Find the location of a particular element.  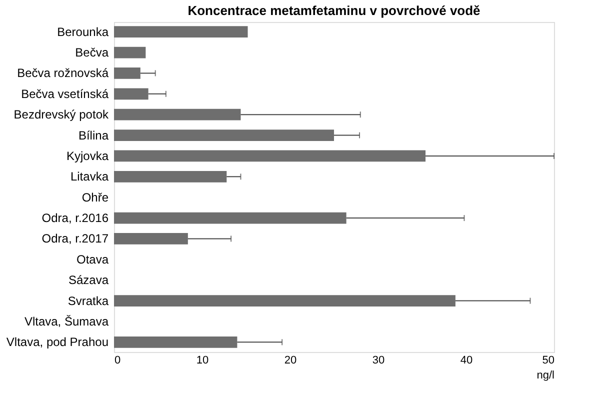

y-tick-label: Berounka is located at coordinates (83, 31).